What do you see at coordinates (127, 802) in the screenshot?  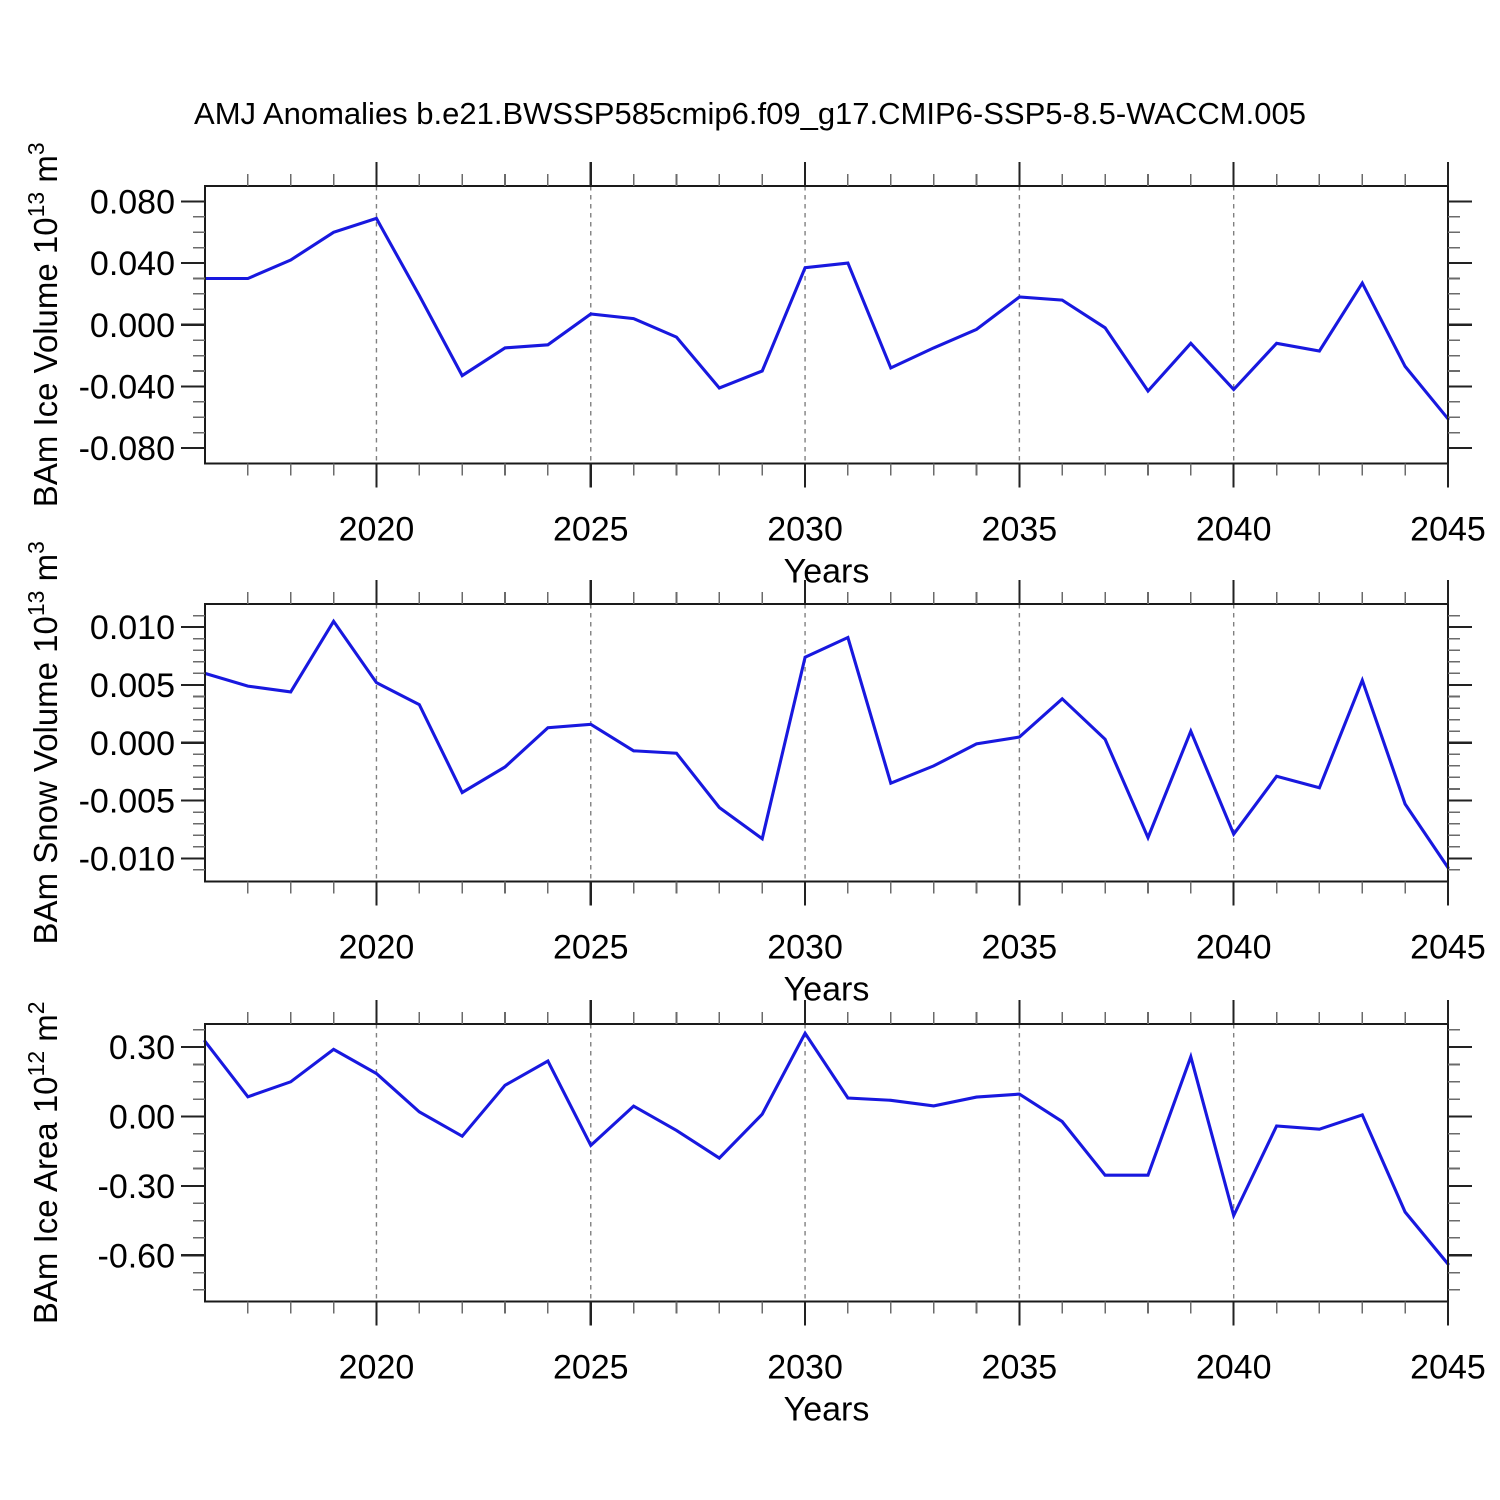 I see `y-tick-label: -0.005` at bounding box center [127, 802].